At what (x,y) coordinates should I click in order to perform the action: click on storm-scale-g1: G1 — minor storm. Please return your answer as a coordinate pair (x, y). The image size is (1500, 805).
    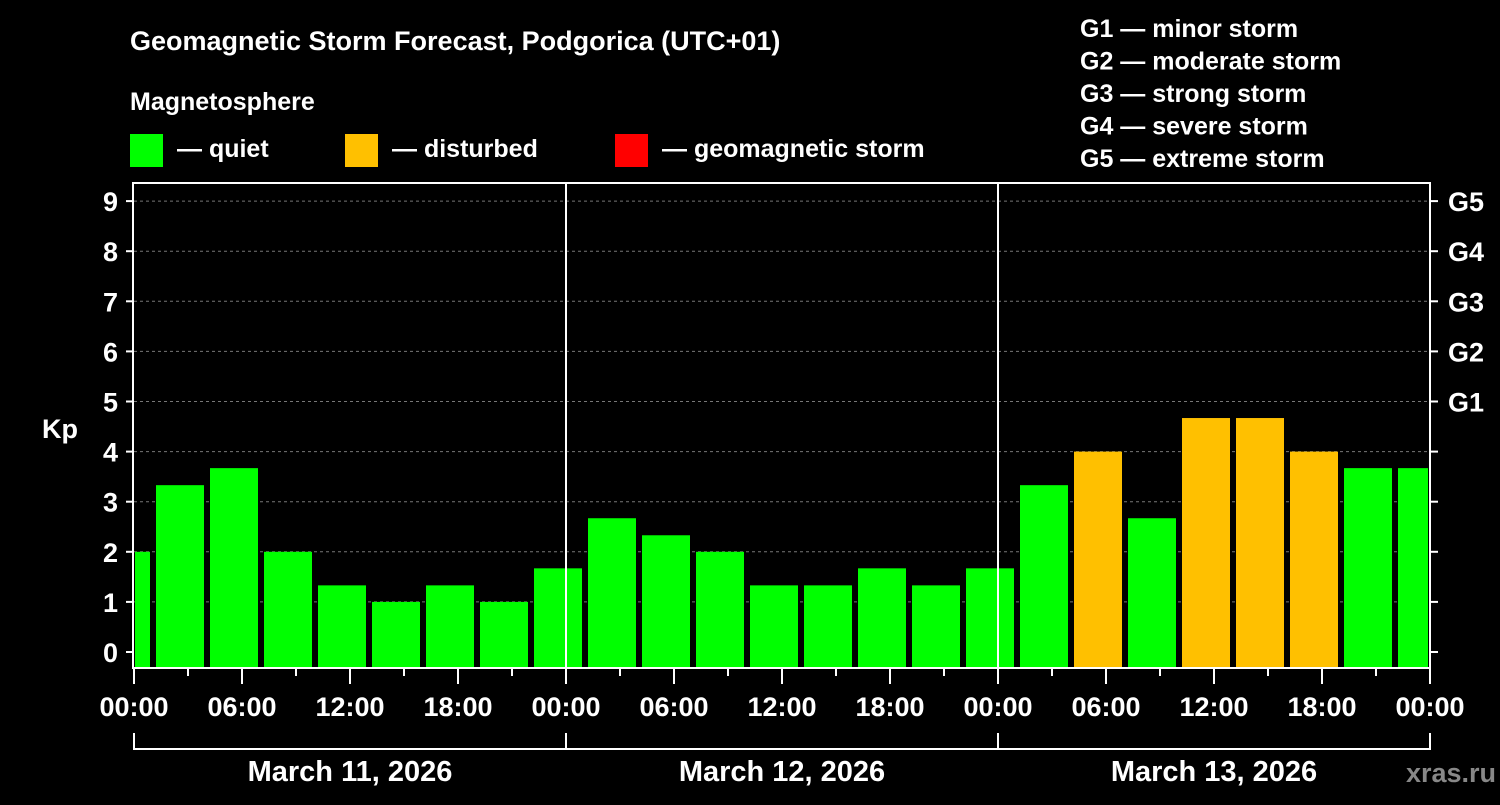
    Looking at the image, I should click on (1189, 29).